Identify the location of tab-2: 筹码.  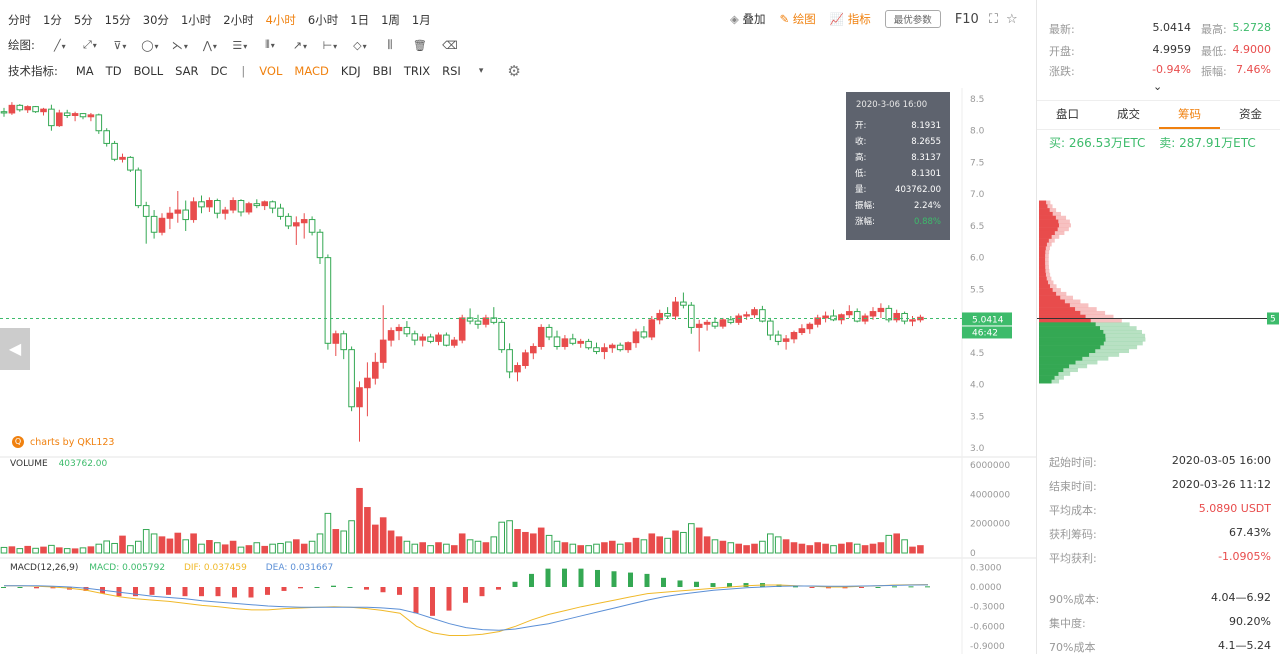
(1189, 115).